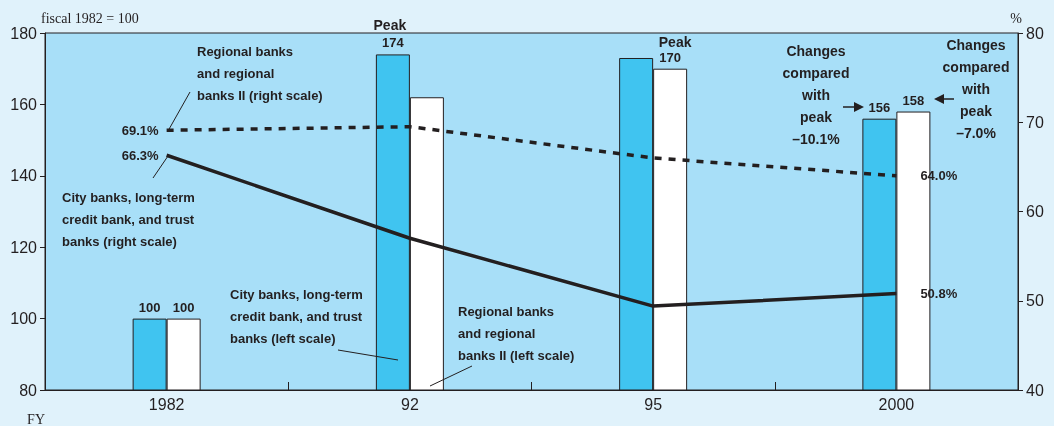  I want to click on y2-tick-label: 40, so click(1035, 390).